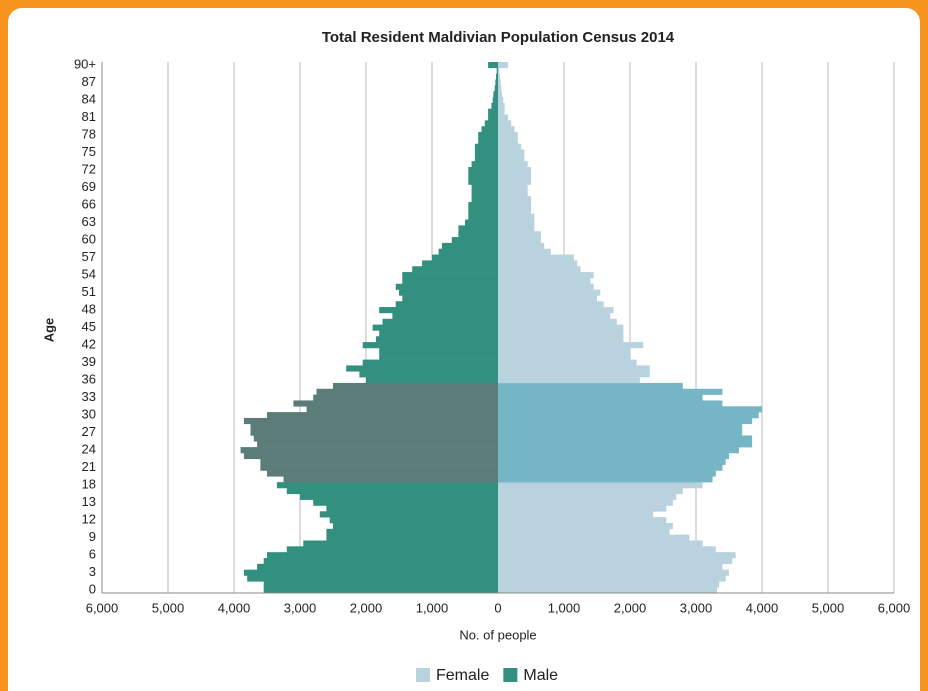 The height and width of the screenshot is (691, 928). Describe the element at coordinates (89, 361) in the screenshot. I see `y-tick-label: 39` at that location.